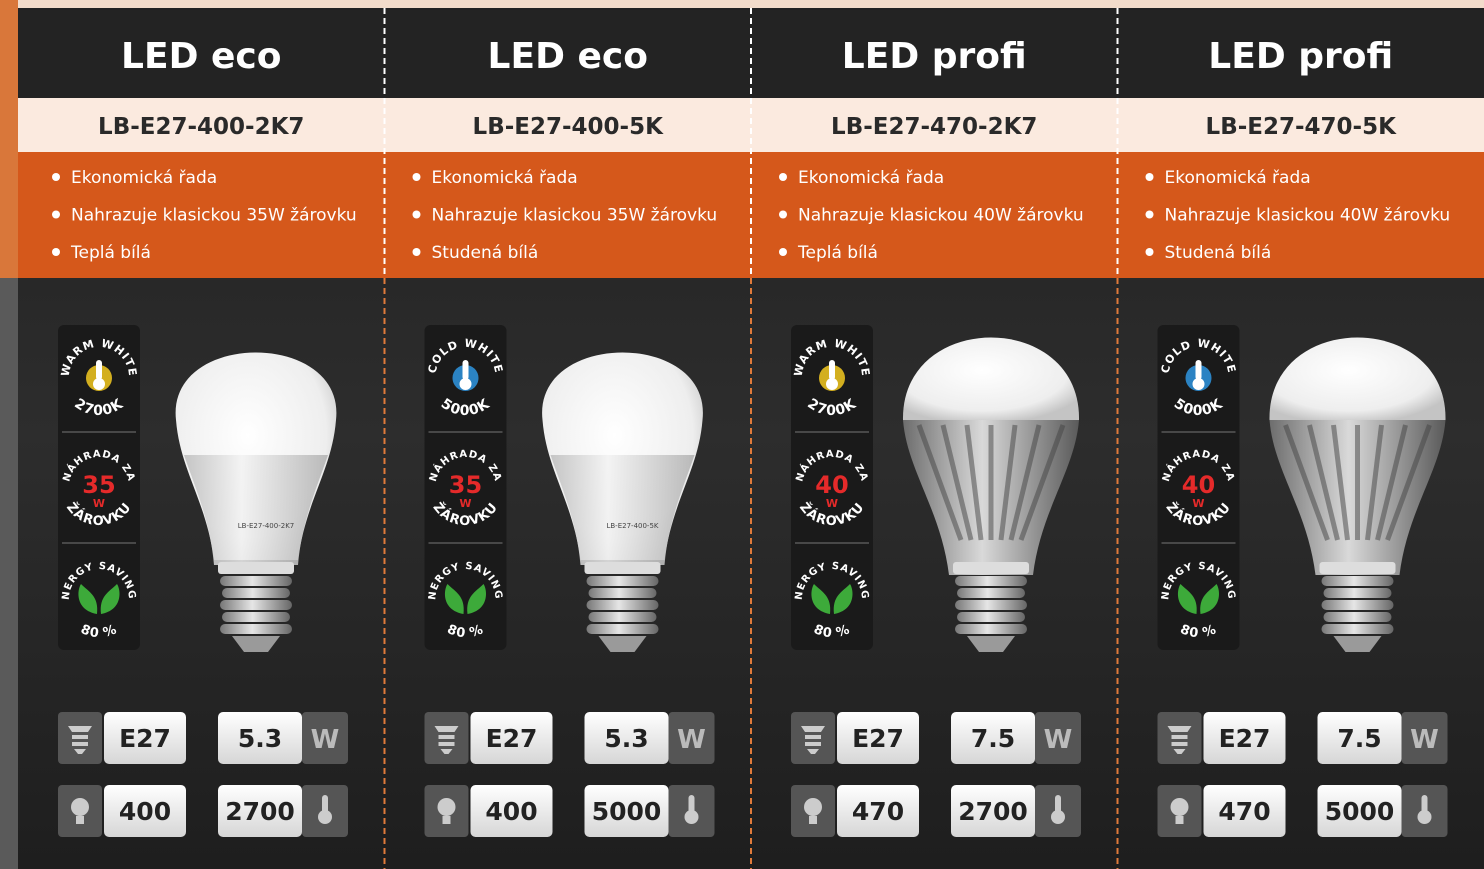  I want to click on feature-band, so click(1300, 215).